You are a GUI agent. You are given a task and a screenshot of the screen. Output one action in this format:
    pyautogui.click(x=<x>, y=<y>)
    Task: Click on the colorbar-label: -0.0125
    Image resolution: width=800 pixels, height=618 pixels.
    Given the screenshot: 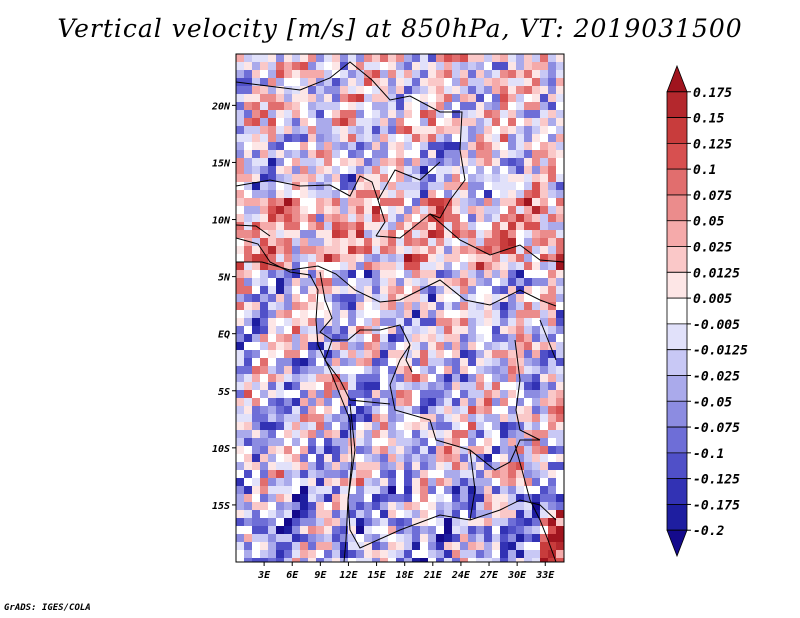 What is the action you would take?
    pyautogui.click(x=720, y=351)
    